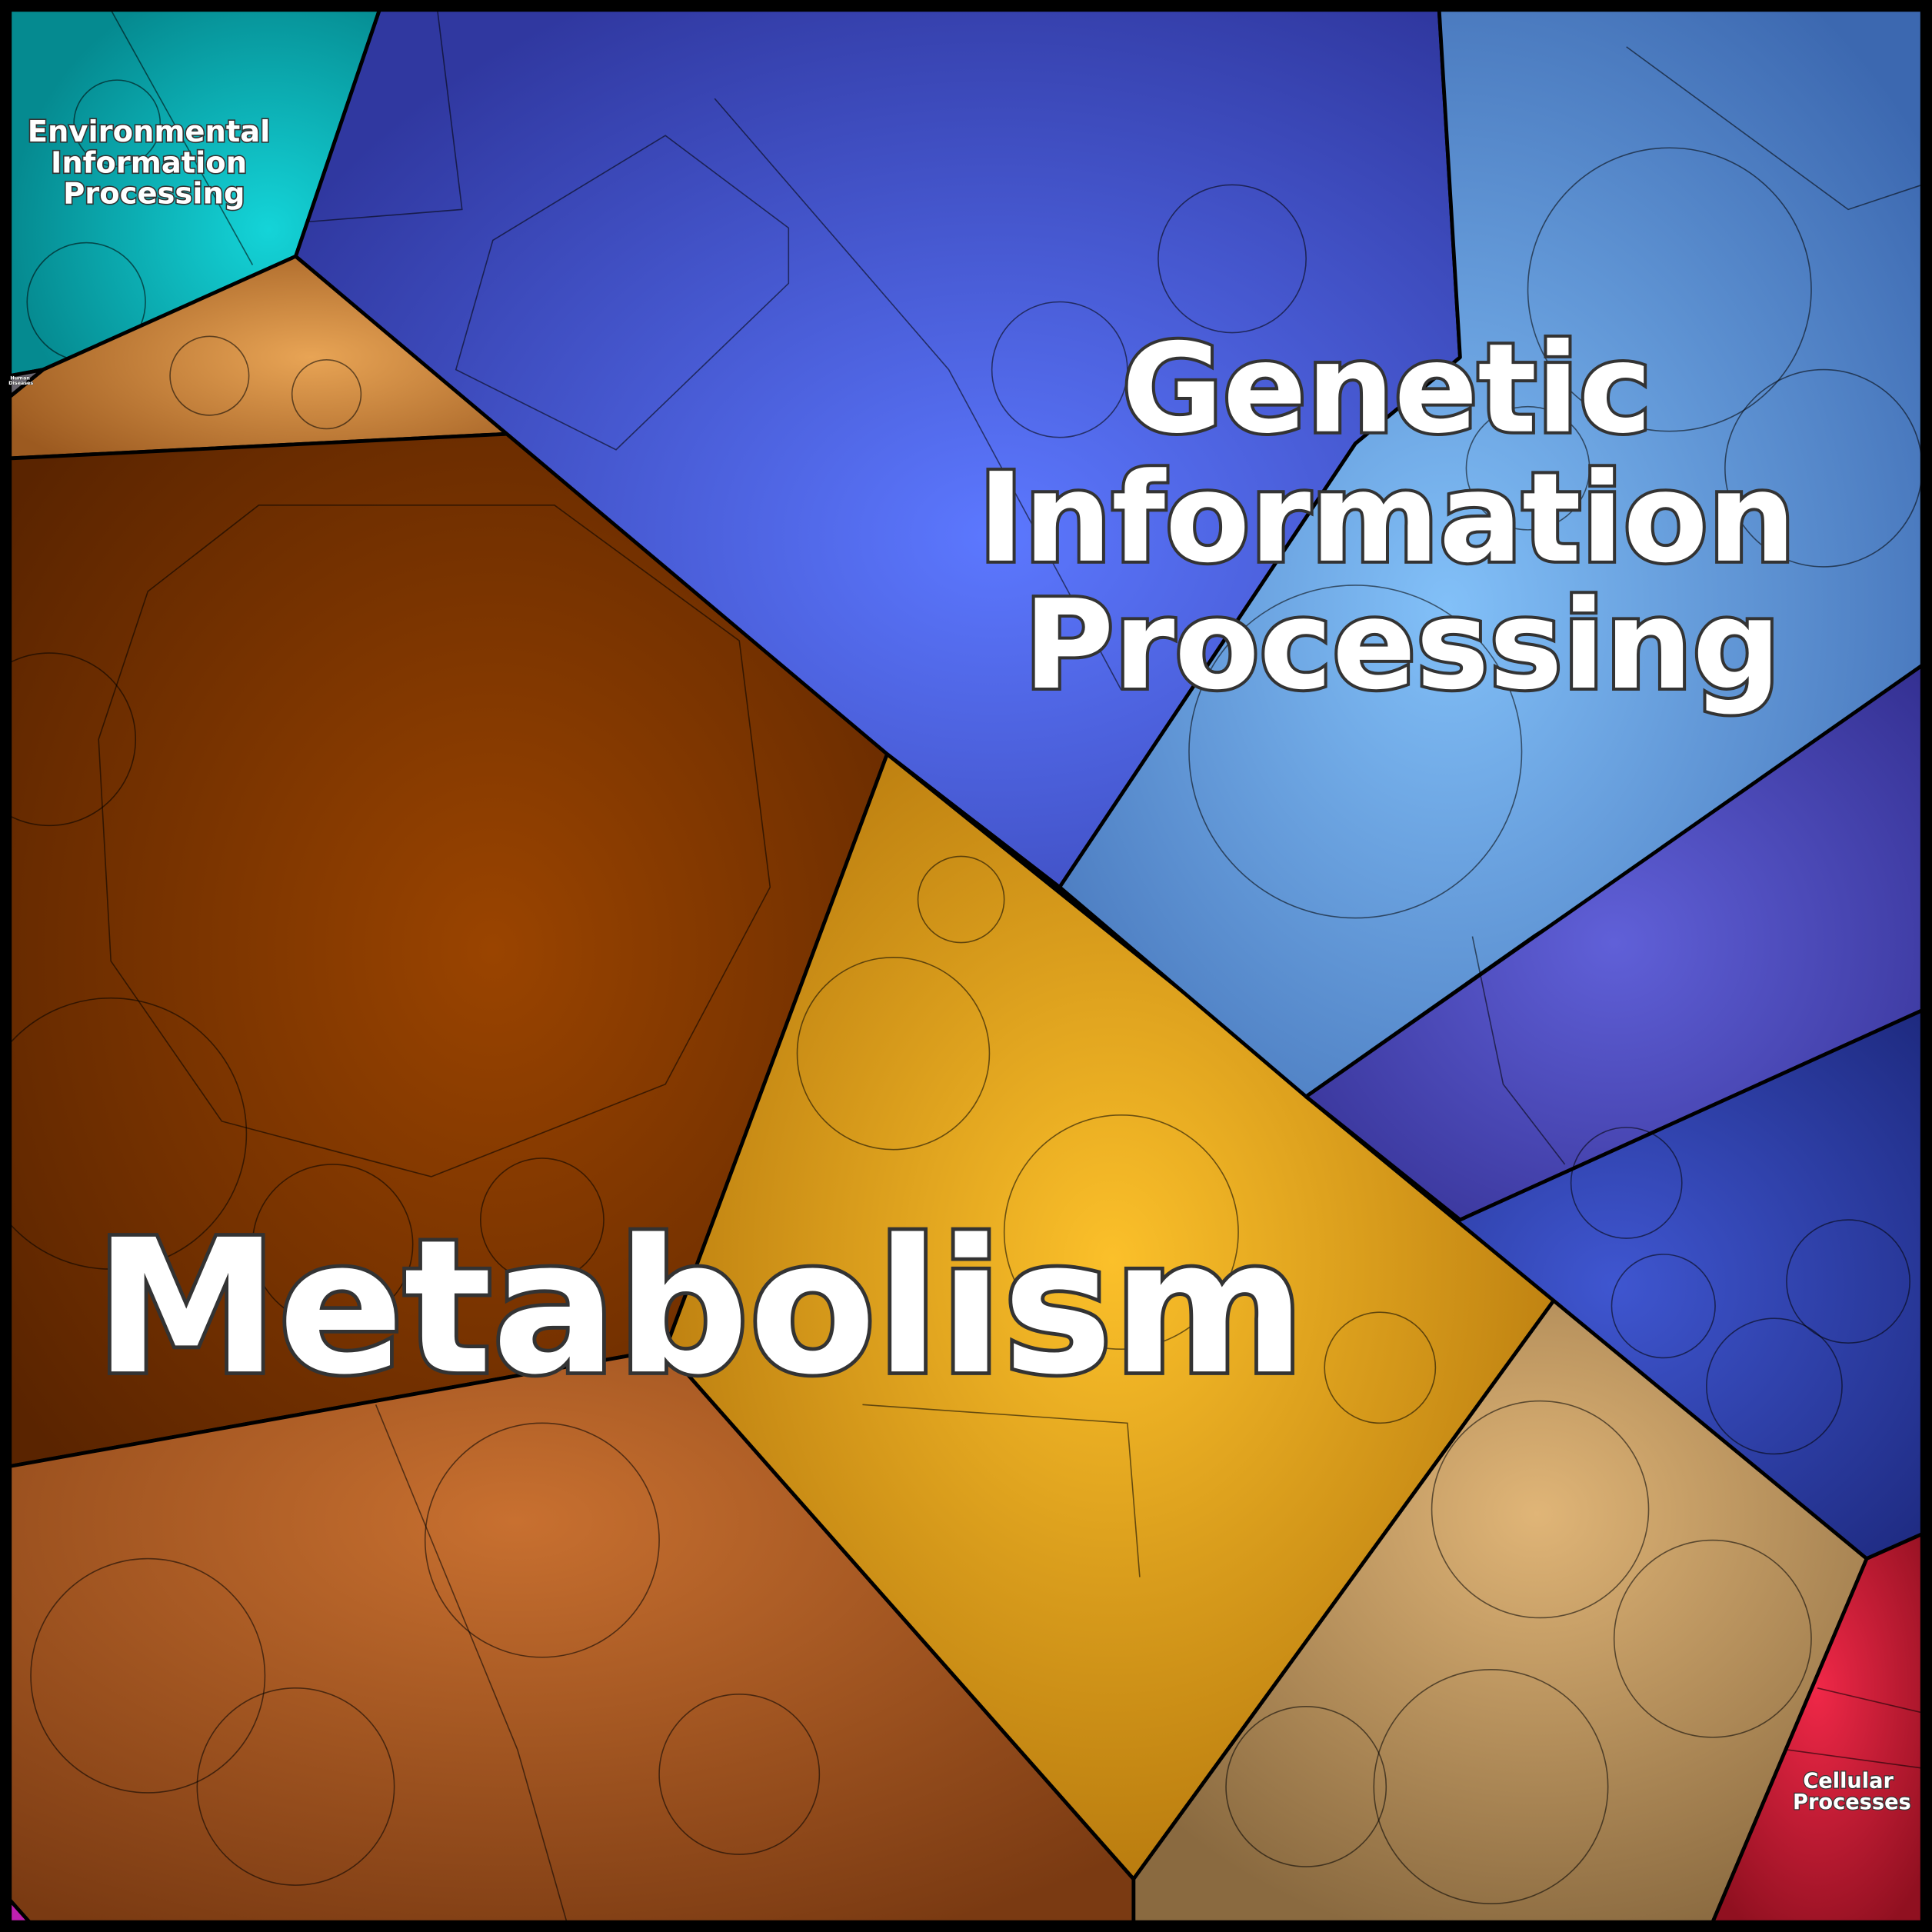  I want to click on label-metabolism: Metabolism, so click(700, 1307).